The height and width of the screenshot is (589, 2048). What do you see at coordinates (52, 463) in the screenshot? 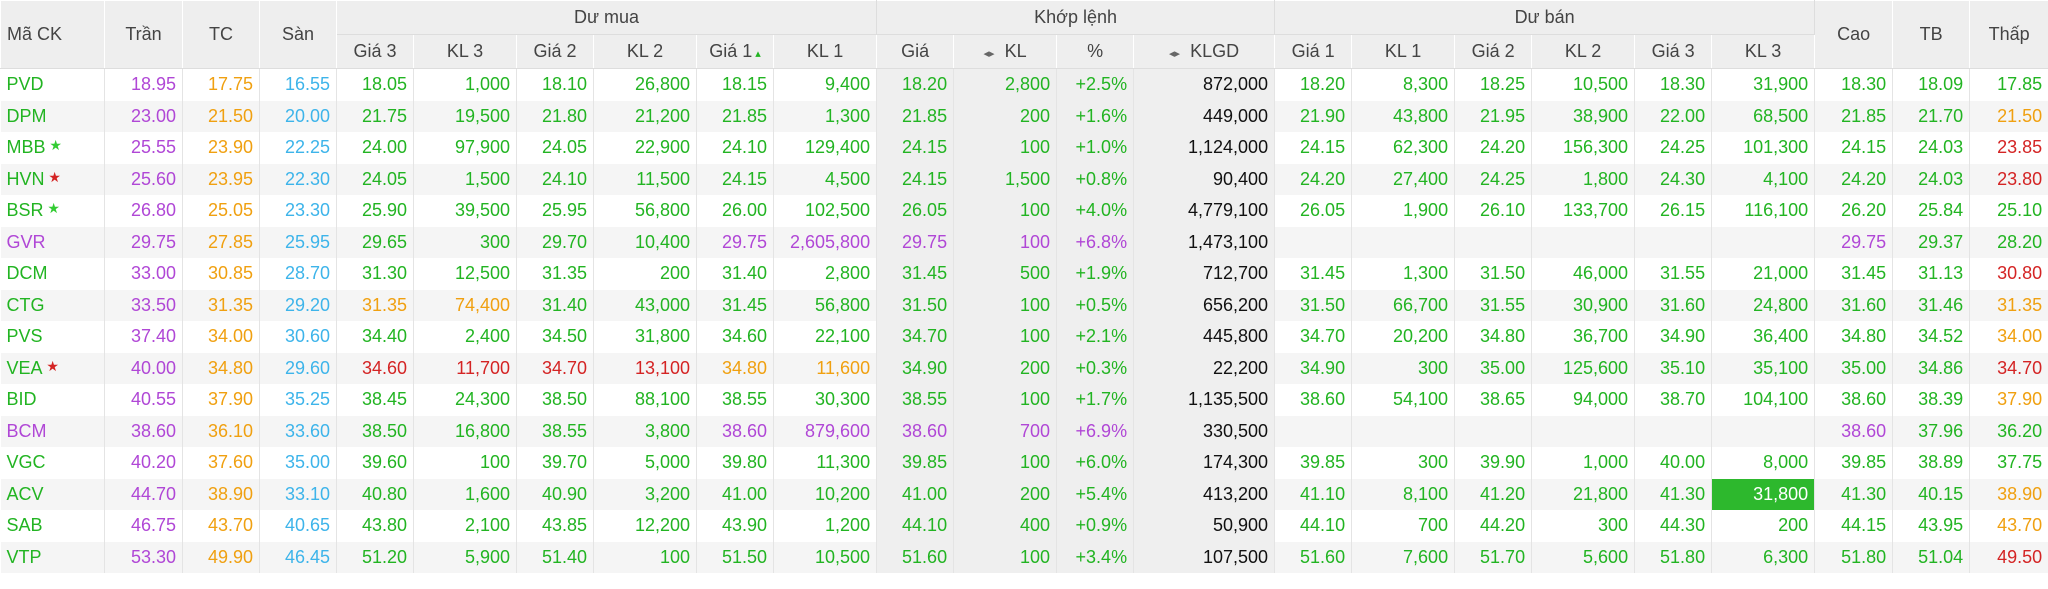
I see `stock-symbol: VGC` at bounding box center [52, 463].